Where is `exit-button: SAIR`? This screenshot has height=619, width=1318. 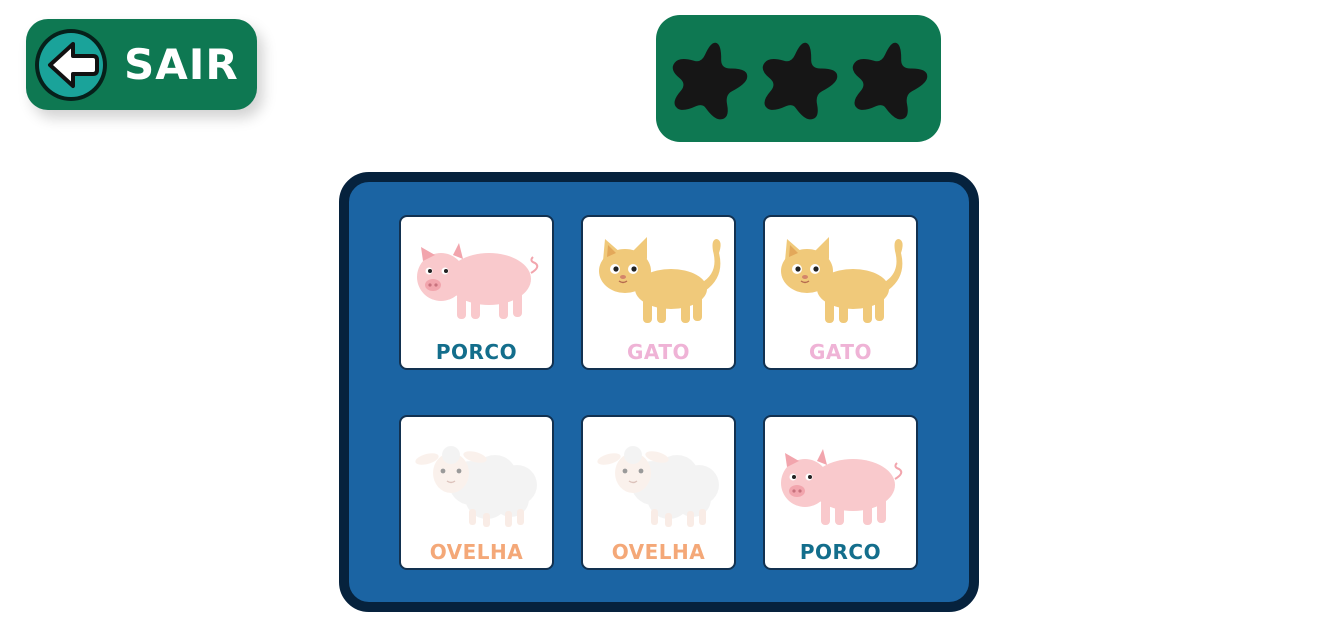 exit-button: SAIR is located at coordinates (141, 64).